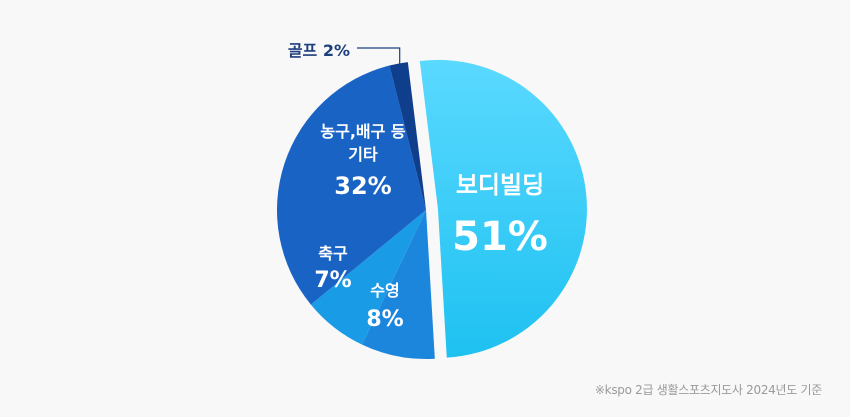 Image resolution: width=850 pixels, height=417 pixels. Describe the element at coordinates (708, 390) in the screenshot. I see `source-footnote: ※kspo 2급 생활스포츠지도사 2024년도 기준` at that location.